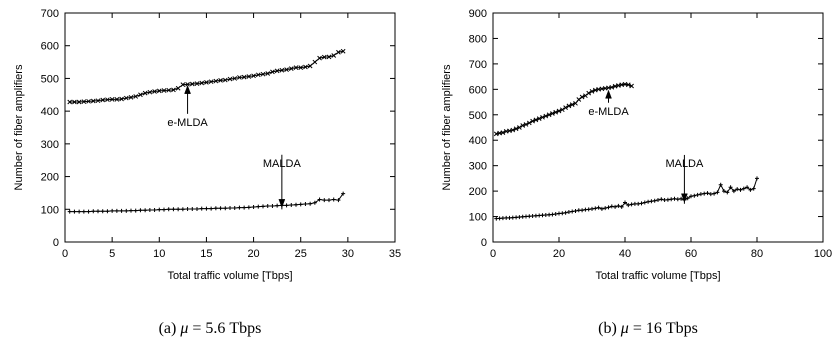  Describe the element at coordinates (493, 254) in the screenshot. I see `x-tick-label-b-0: 0` at that location.